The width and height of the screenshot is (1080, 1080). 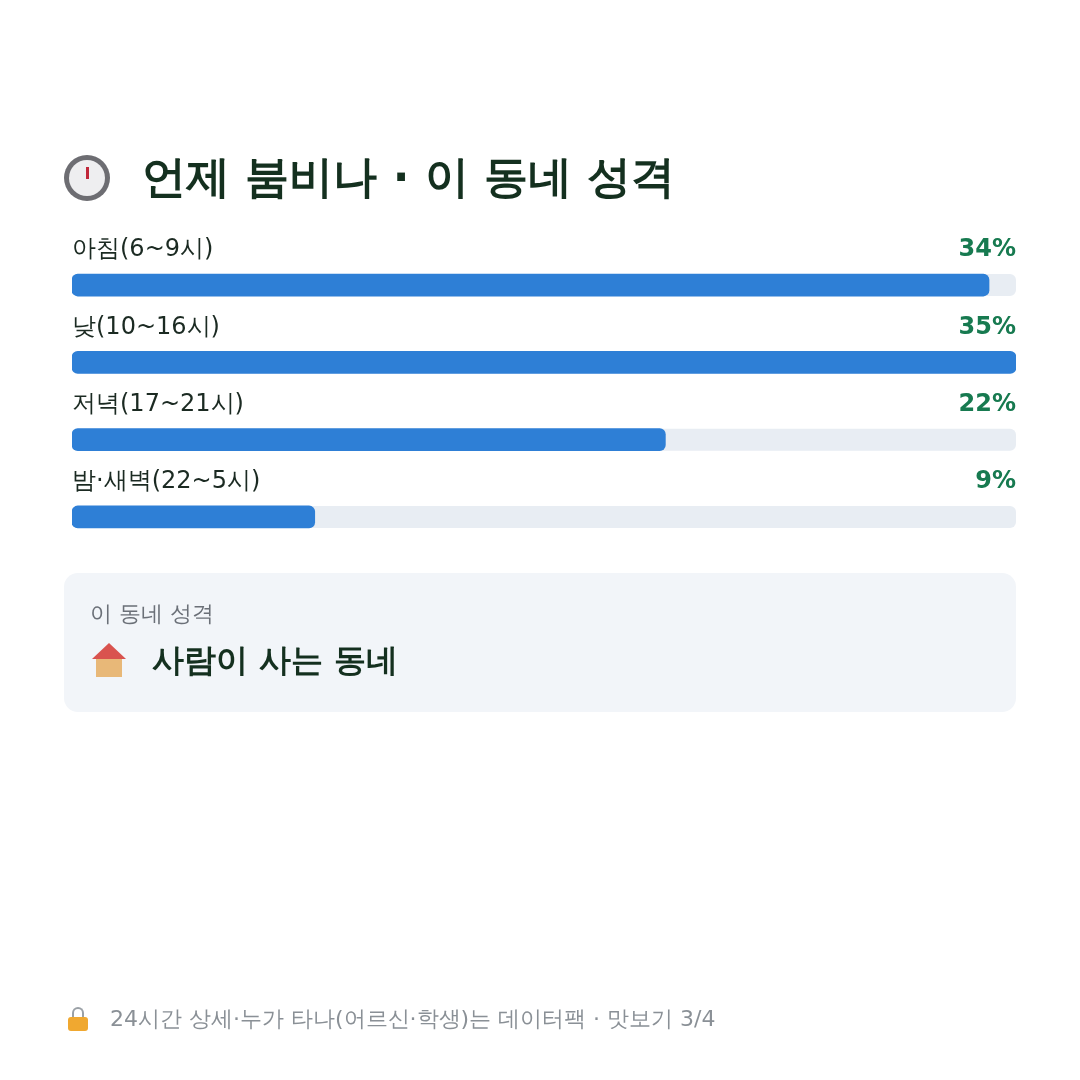 I want to click on chart-title: 언제 붐비나 · 이 동네 성격, so click(x=409, y=177).